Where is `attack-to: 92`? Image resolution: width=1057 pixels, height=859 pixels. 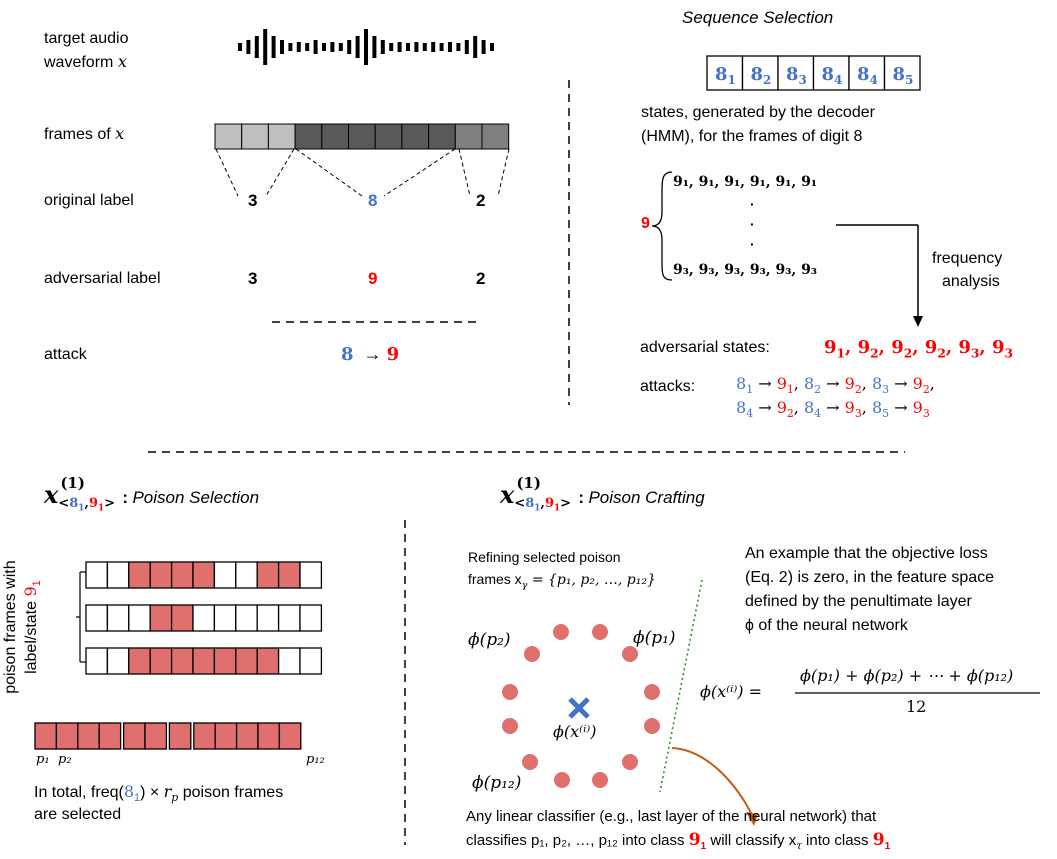 attack-to: 92 is located at coordinates (785, 409).